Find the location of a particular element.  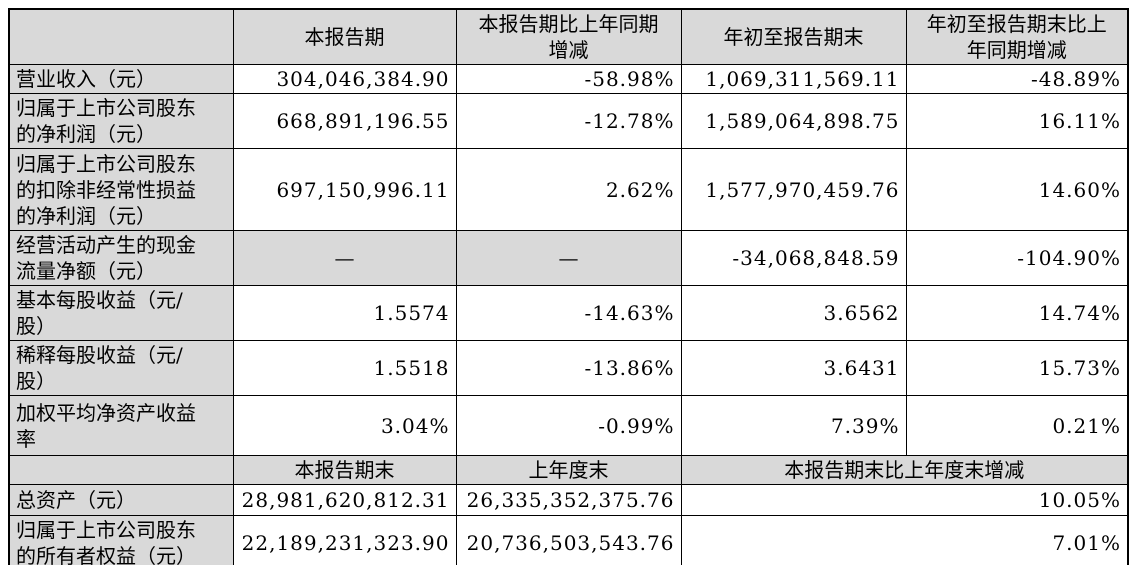

row-label: 归属于上市公司股东 的净利润（元） is located at coordinates (121, 121).